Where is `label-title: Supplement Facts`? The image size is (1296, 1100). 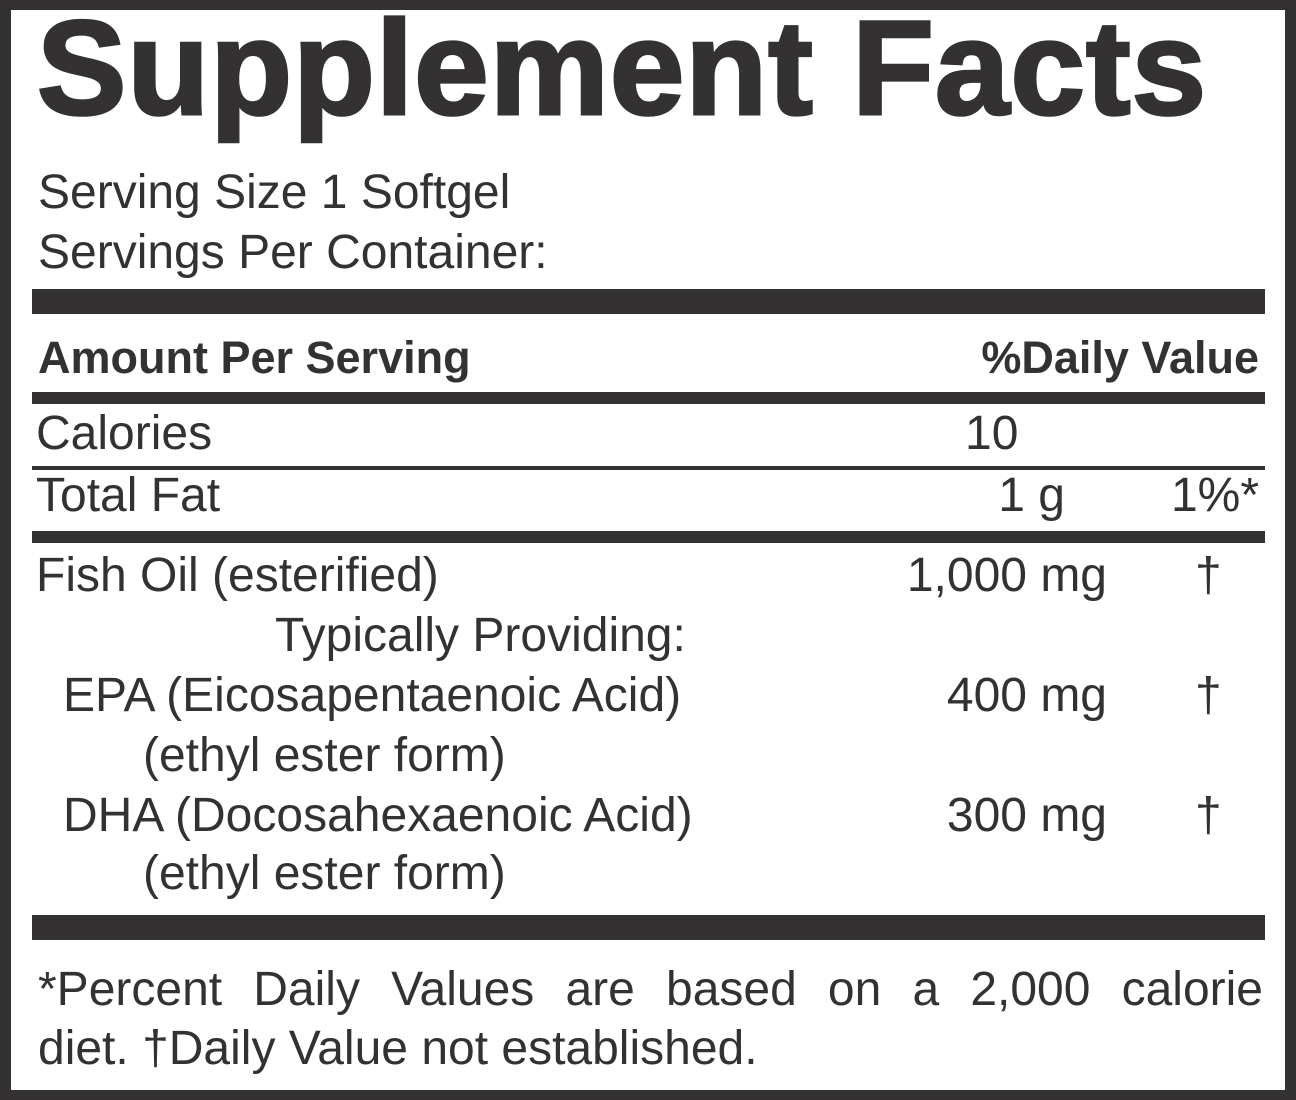 label-title: Supplement Facts is located at coordinates (621, 71).